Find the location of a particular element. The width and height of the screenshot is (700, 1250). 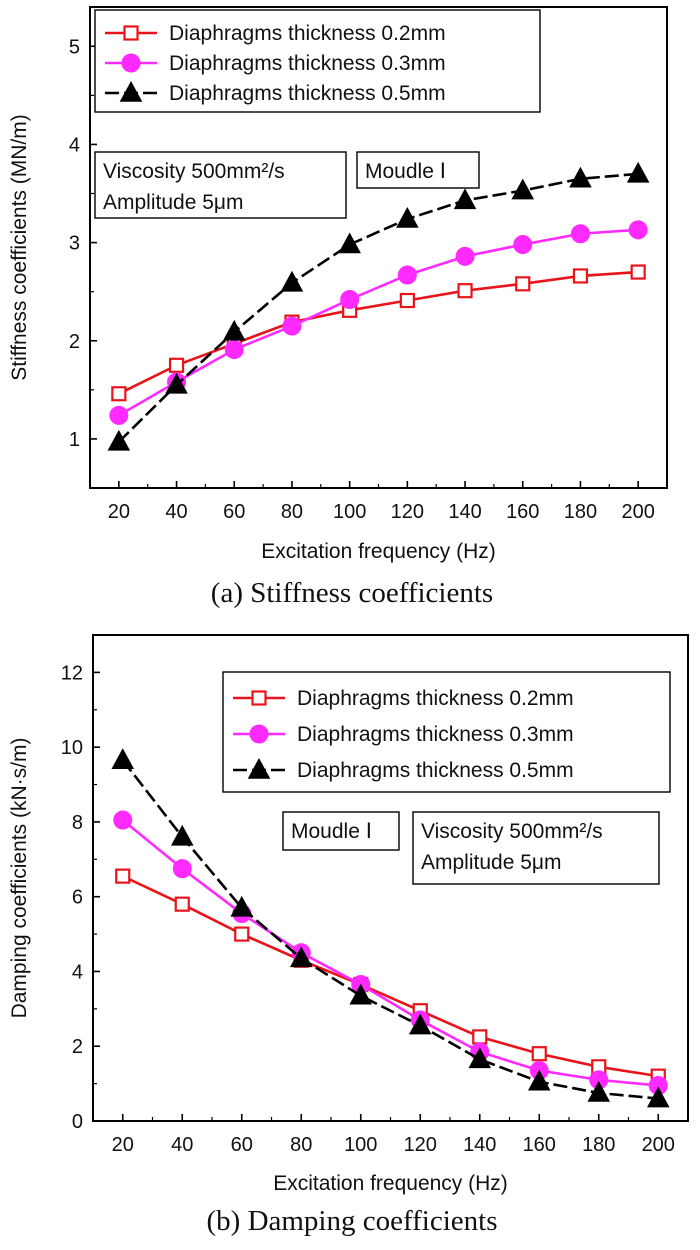

y-tick-label: 12 is located at coordinates (72, 673).